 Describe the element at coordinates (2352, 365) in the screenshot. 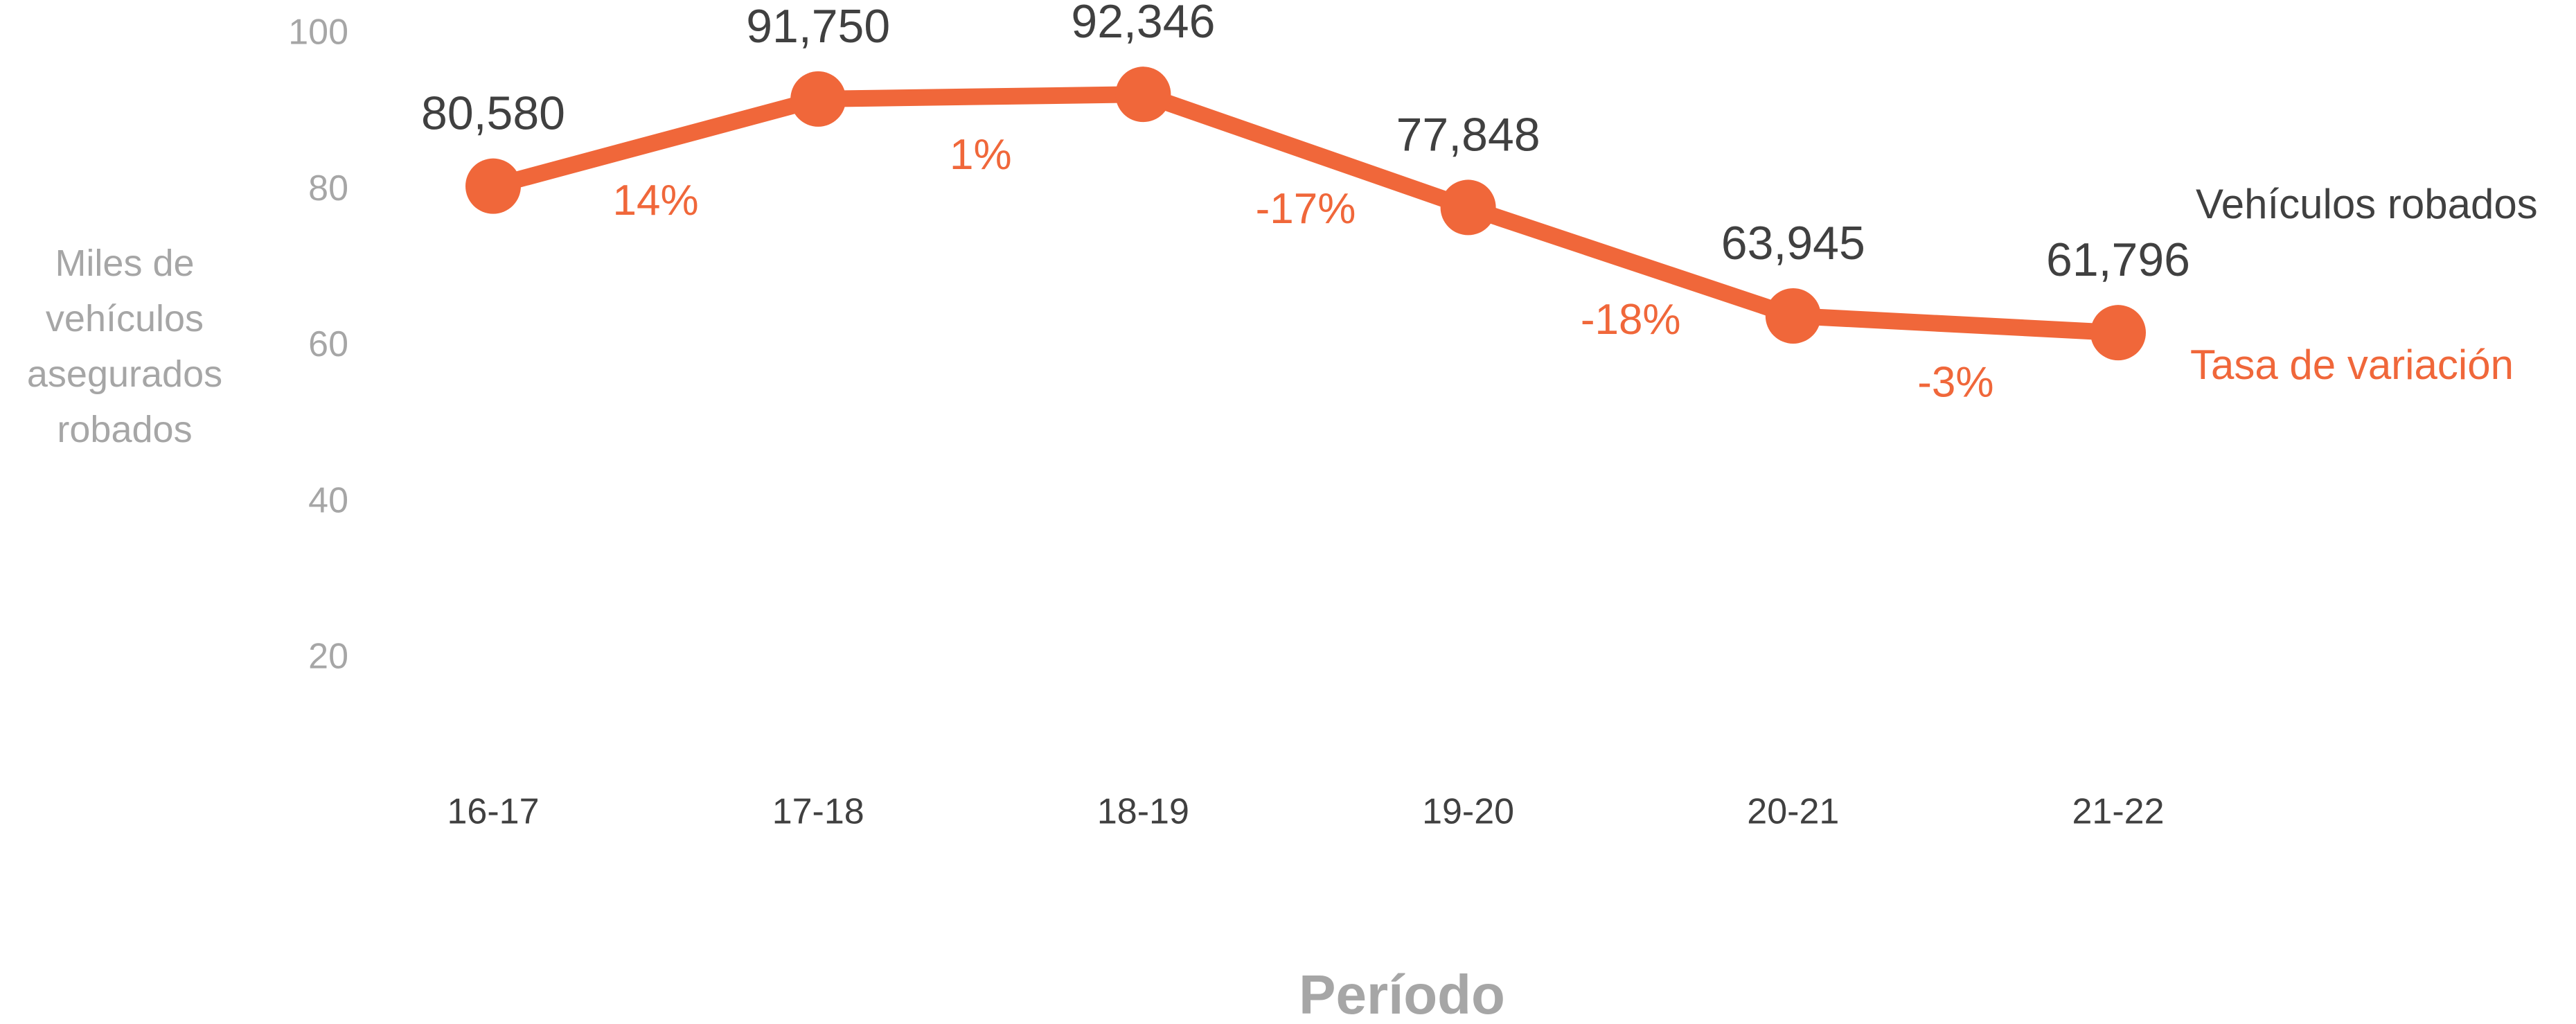

I see `rate-legend: Tasa de variación` at that location.